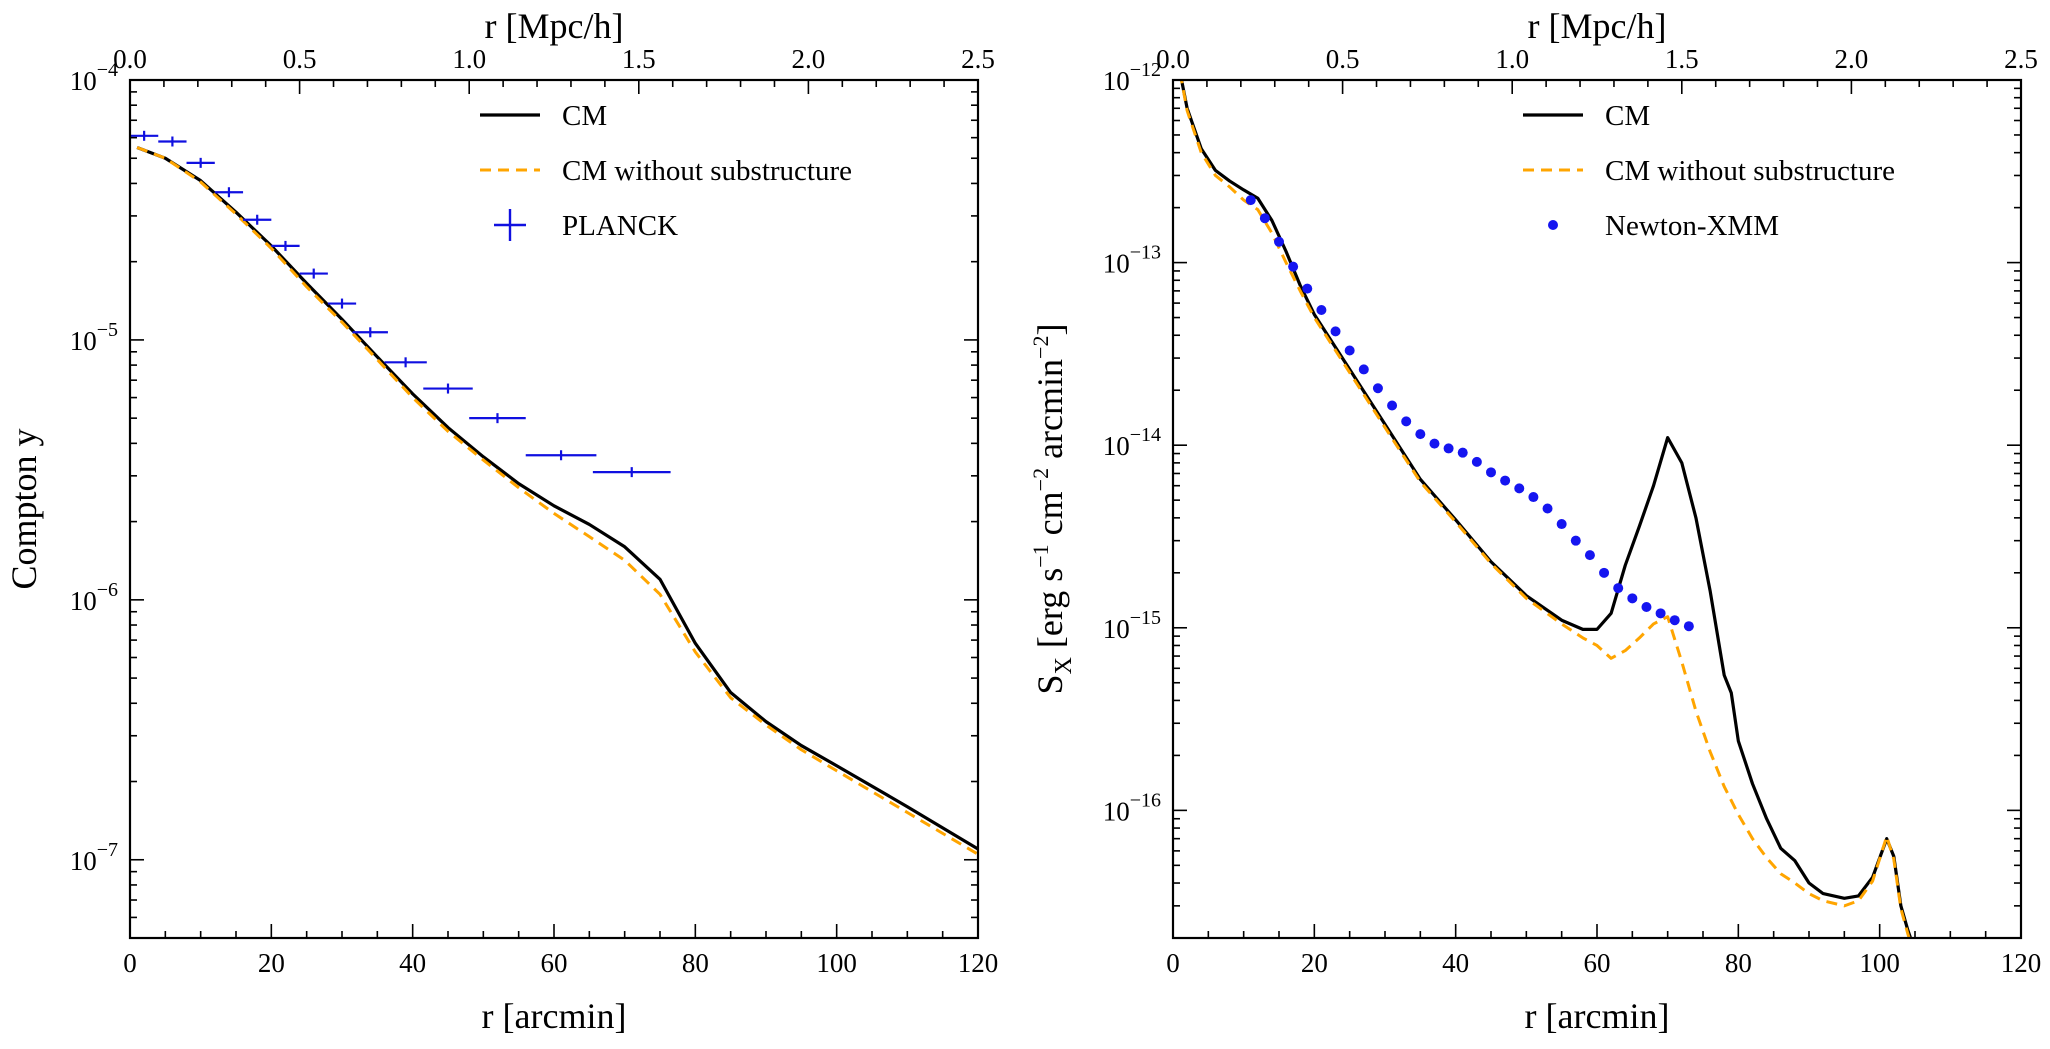 The image size is (2050, 1049). I want to click on y-tick-label: 10⁻¹², so click(1132, 77).